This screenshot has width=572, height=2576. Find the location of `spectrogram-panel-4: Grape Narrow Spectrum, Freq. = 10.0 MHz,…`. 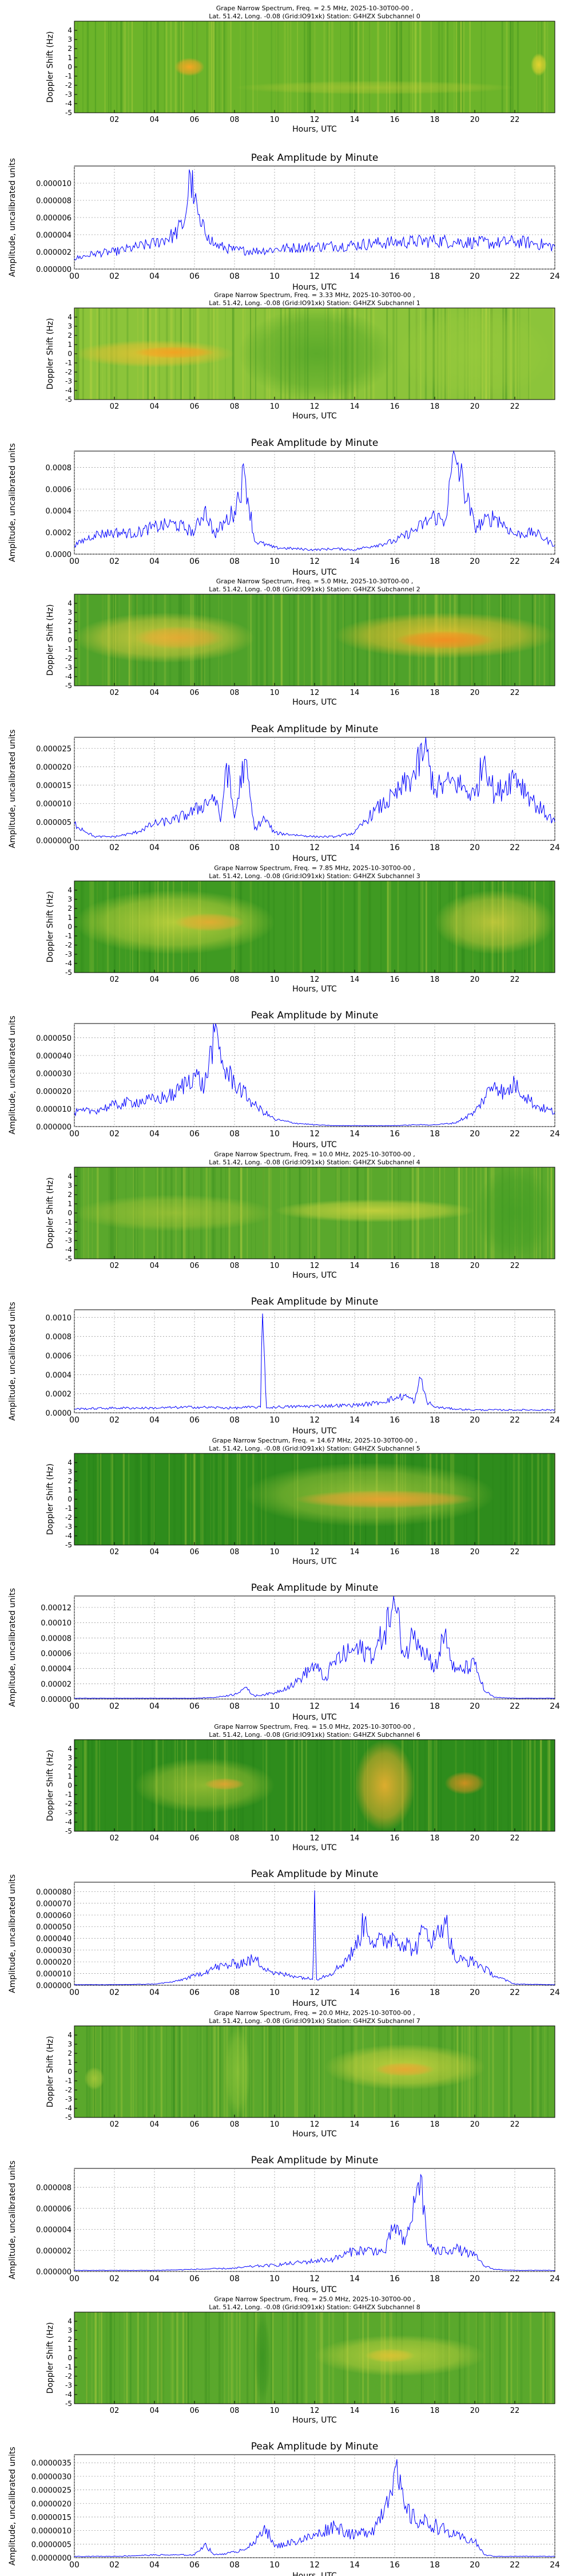

spectrogram-panel-4: Grape Narrow Spectrum, Freq. = 10.0 MHz,… is located at coordinates (300, 1215).